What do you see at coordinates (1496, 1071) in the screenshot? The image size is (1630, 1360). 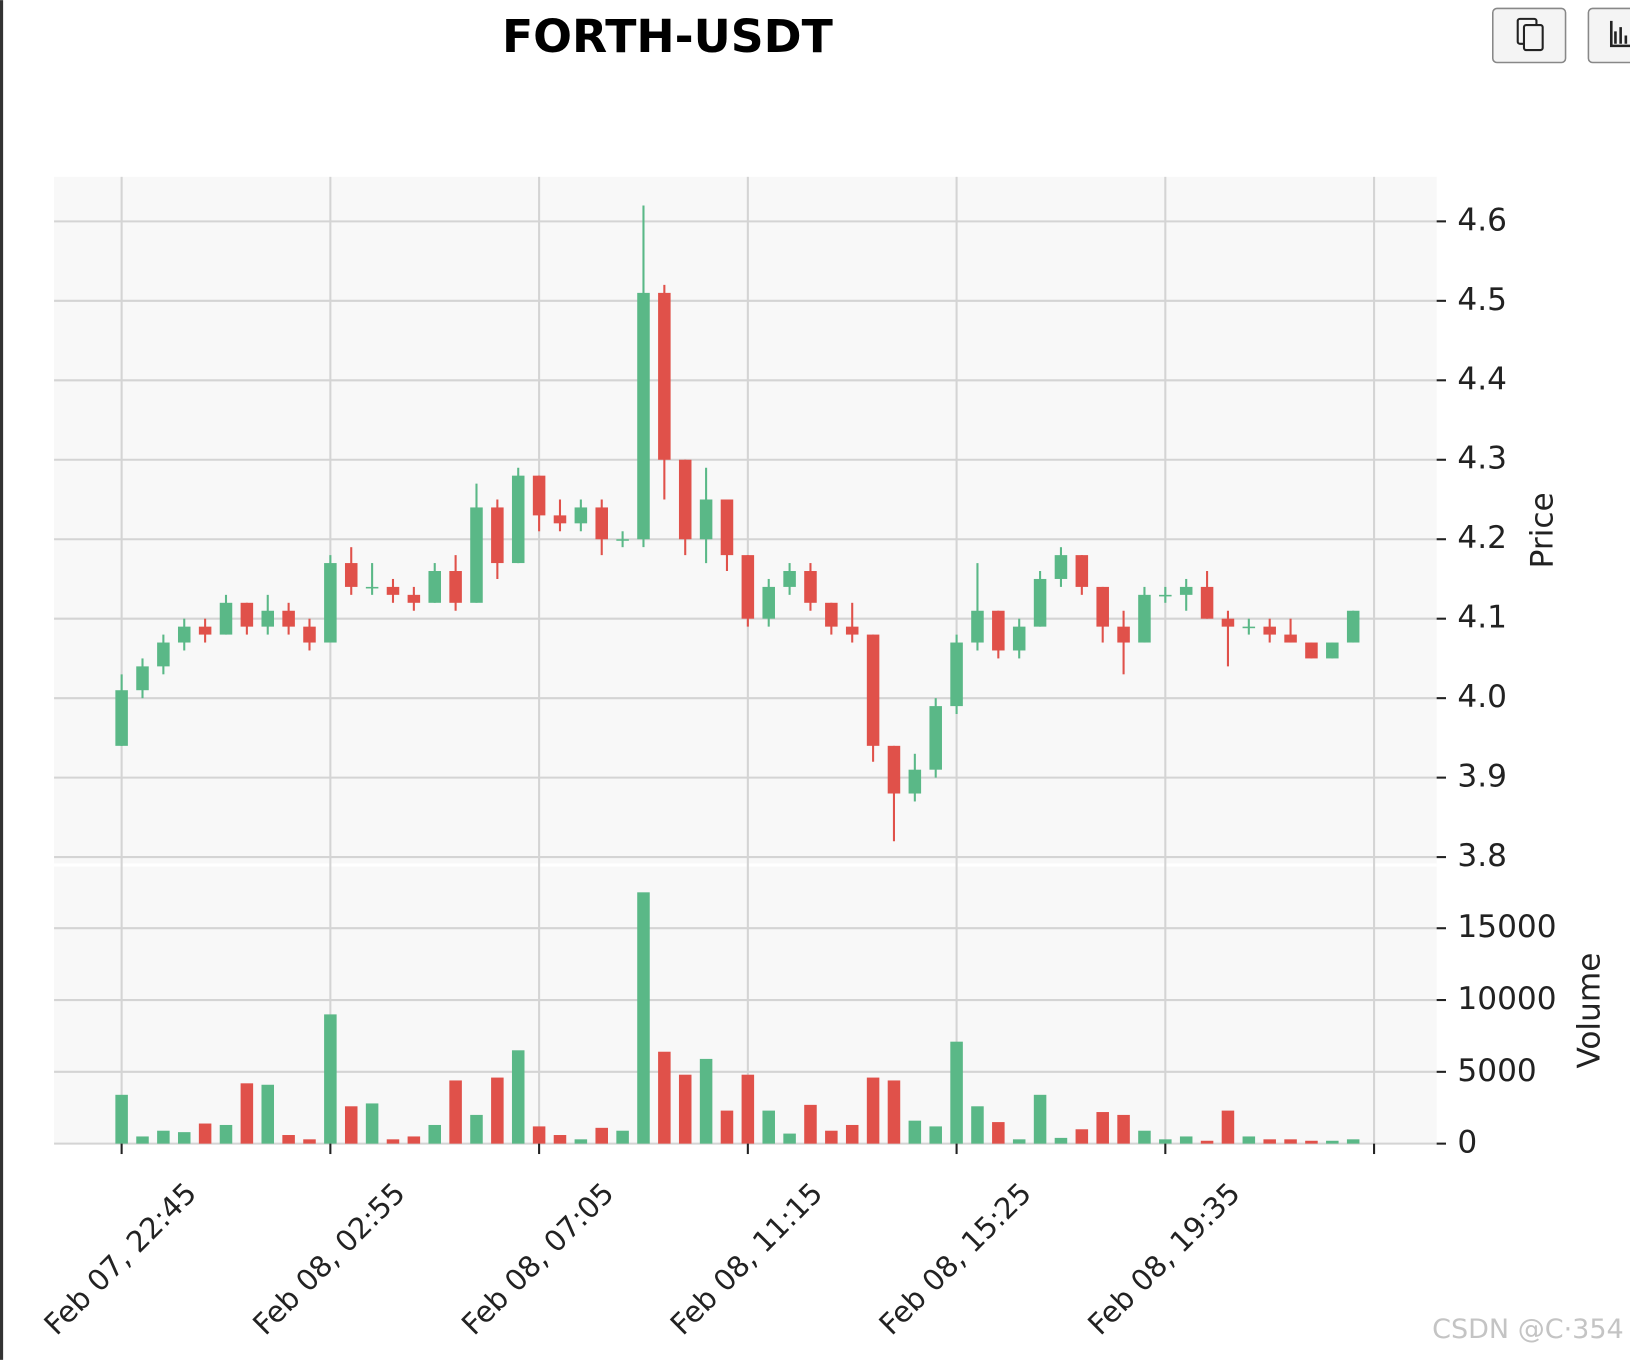 I see `volume-tick-label: 5000` at bounding box center [1496, 1071].